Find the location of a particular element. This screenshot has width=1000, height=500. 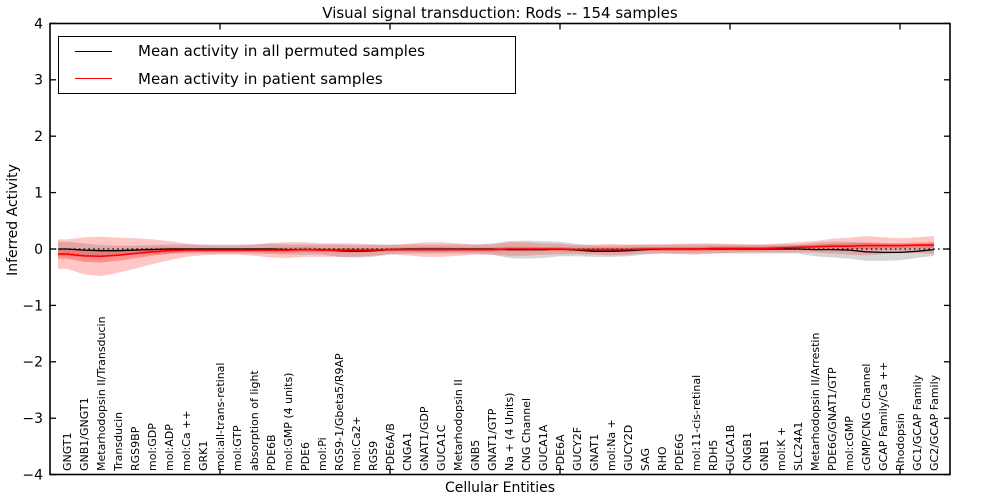

entity-label: CNGB1 is located at coordinates (747, 451).